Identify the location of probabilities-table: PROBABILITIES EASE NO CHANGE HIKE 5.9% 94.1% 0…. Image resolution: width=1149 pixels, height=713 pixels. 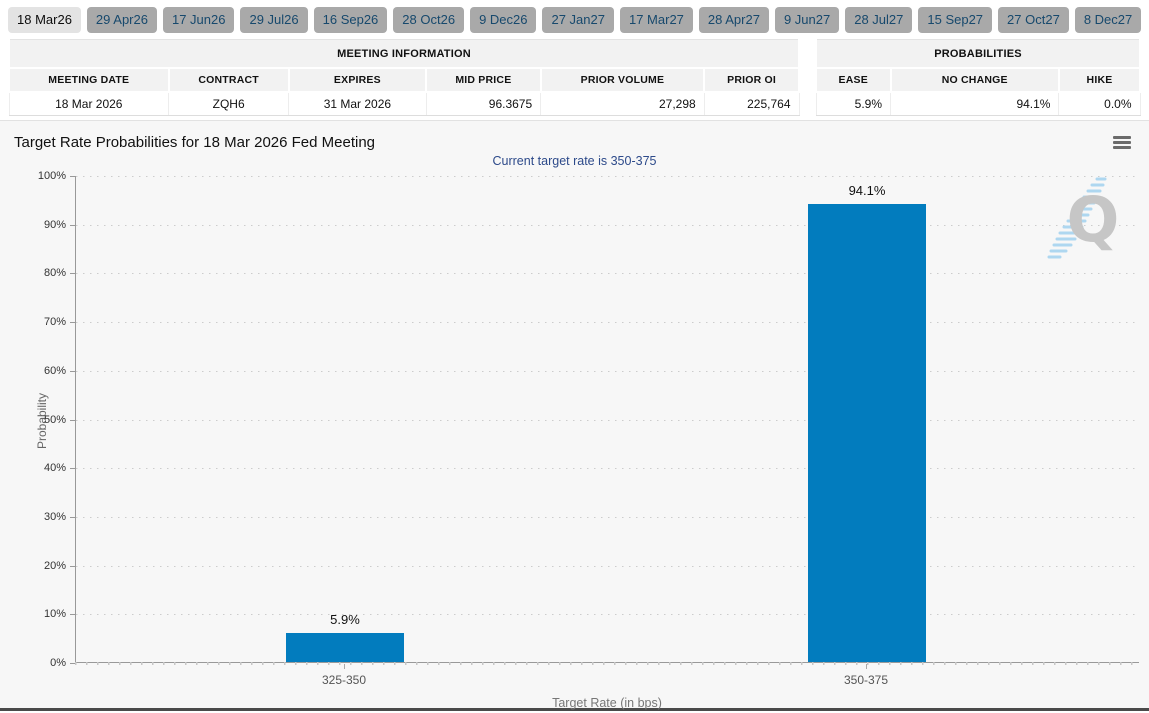
(978, 77).